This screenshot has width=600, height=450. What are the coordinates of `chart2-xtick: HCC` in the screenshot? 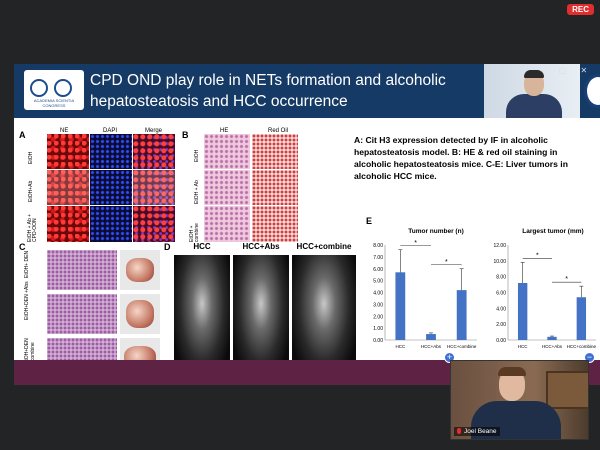 It's located at (523, 346).